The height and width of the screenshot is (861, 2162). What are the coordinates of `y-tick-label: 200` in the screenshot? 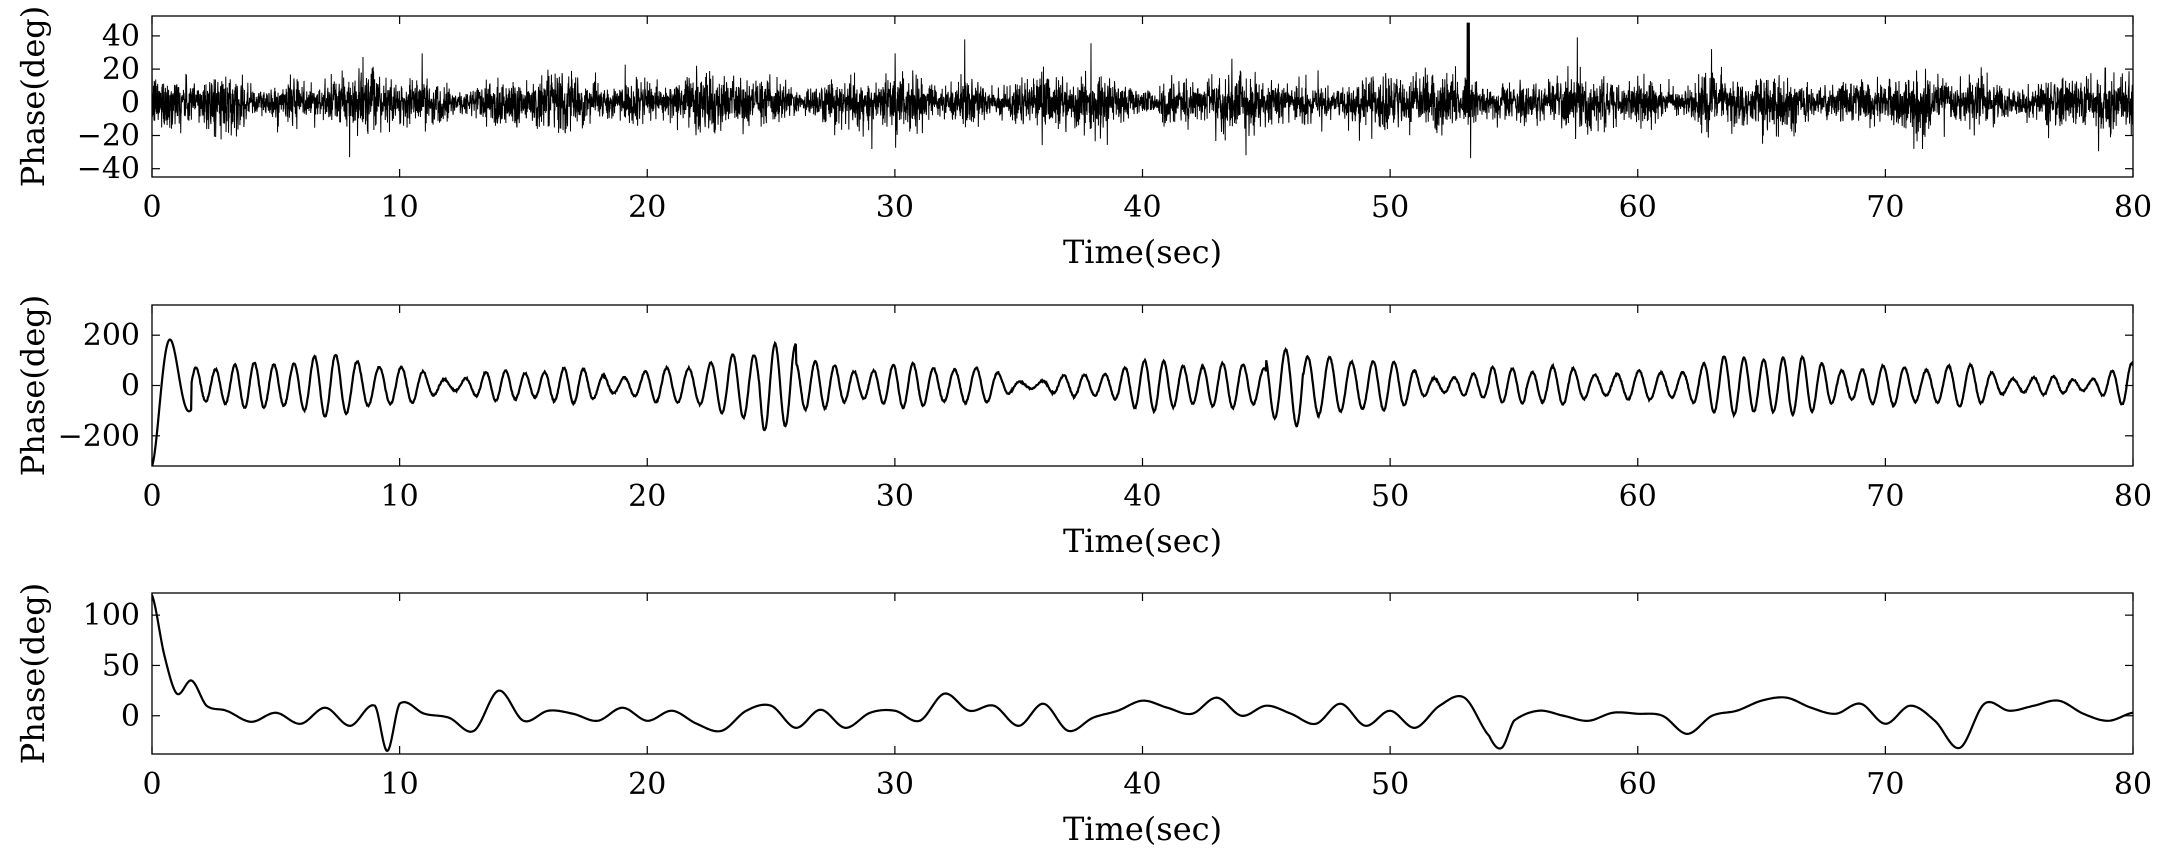 It's located at (111, 335).